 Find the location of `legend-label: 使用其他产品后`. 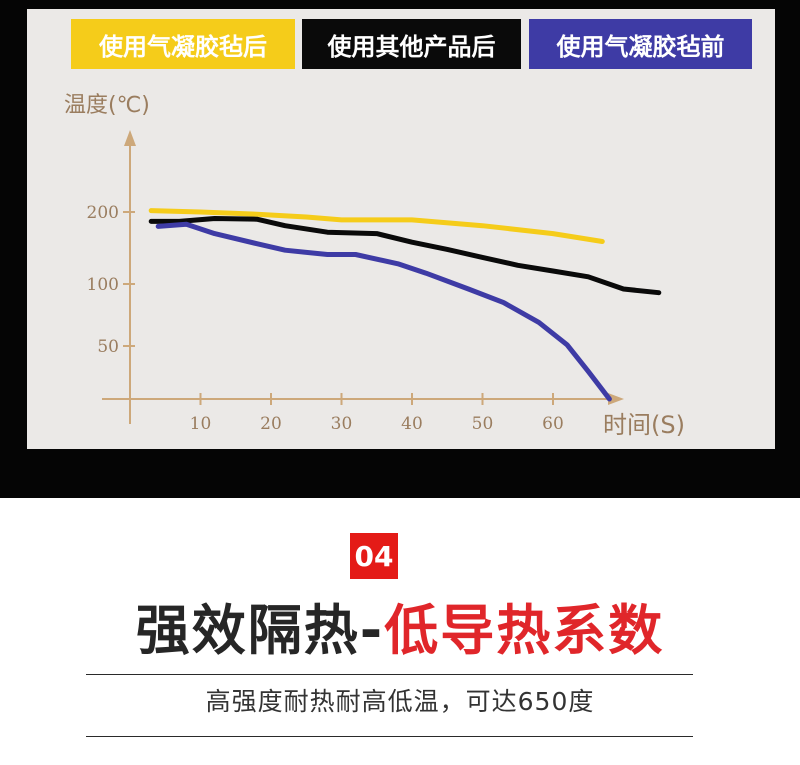

legend-label: 使用其他产品后 is located at coordinates (411, 46).